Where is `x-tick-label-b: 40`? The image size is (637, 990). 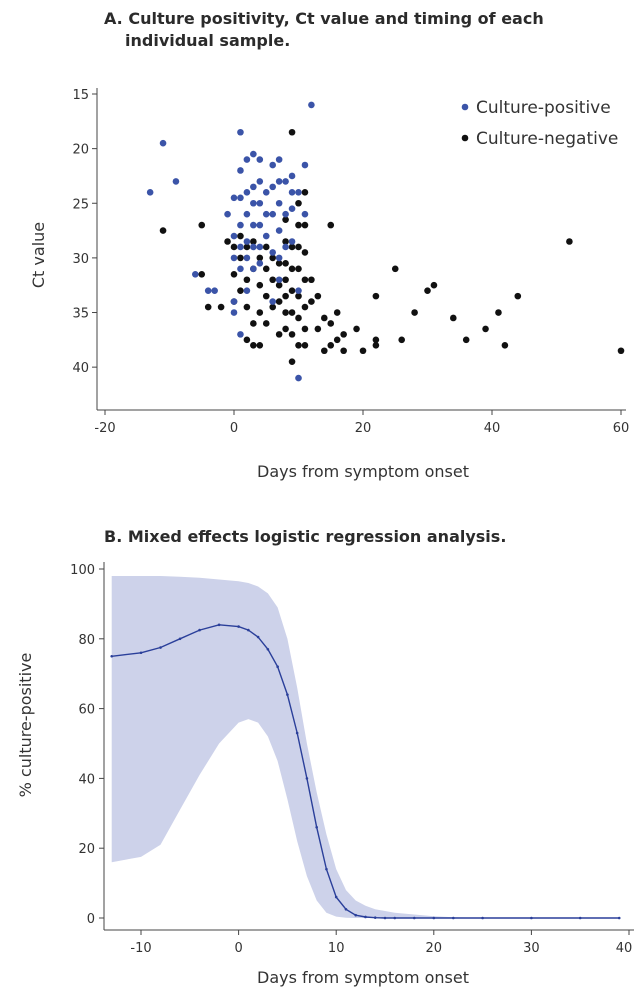 x-tick-label-b: 40 is located at coordinates (624, 948).